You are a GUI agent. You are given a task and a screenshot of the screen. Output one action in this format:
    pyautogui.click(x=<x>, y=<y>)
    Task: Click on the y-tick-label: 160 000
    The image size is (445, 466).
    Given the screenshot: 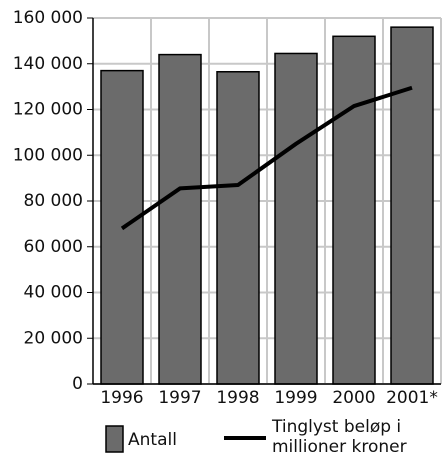 What is the action you would take?
    pyautogui.click(x=48, y=18)
    